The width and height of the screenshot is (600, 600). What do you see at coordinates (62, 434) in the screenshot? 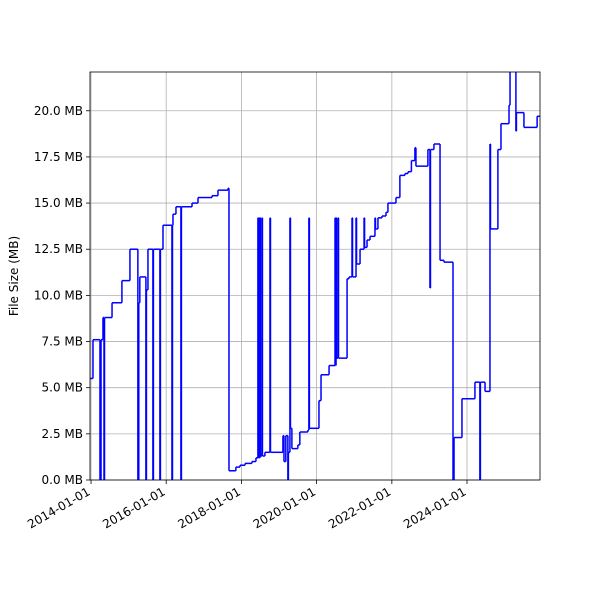
I see `y-tick-label: 2.5 MB` at bounding box center [62, 434].